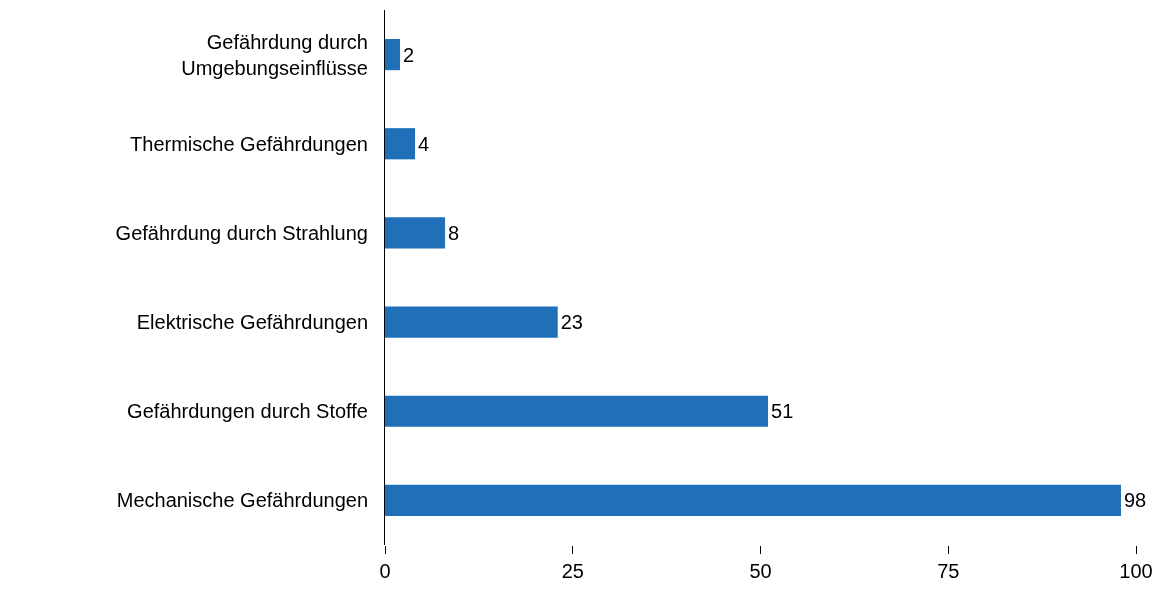  What do you see at coordinates (760, 571) in the screenshot?
I see `x-tick-label: 50` at bounding box center [760, 571].